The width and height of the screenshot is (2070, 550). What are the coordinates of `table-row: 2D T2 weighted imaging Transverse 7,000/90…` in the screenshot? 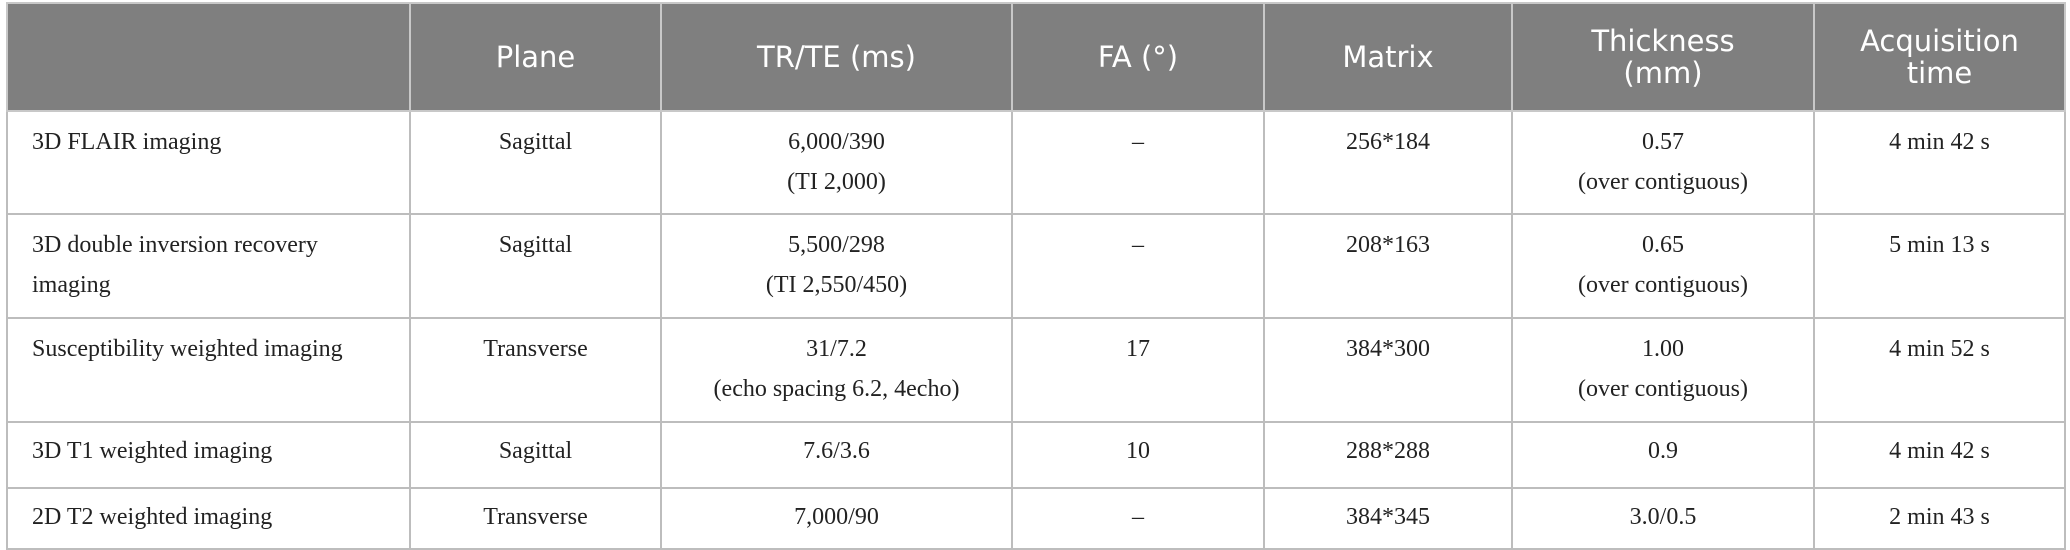 It's located at (1036, 518).